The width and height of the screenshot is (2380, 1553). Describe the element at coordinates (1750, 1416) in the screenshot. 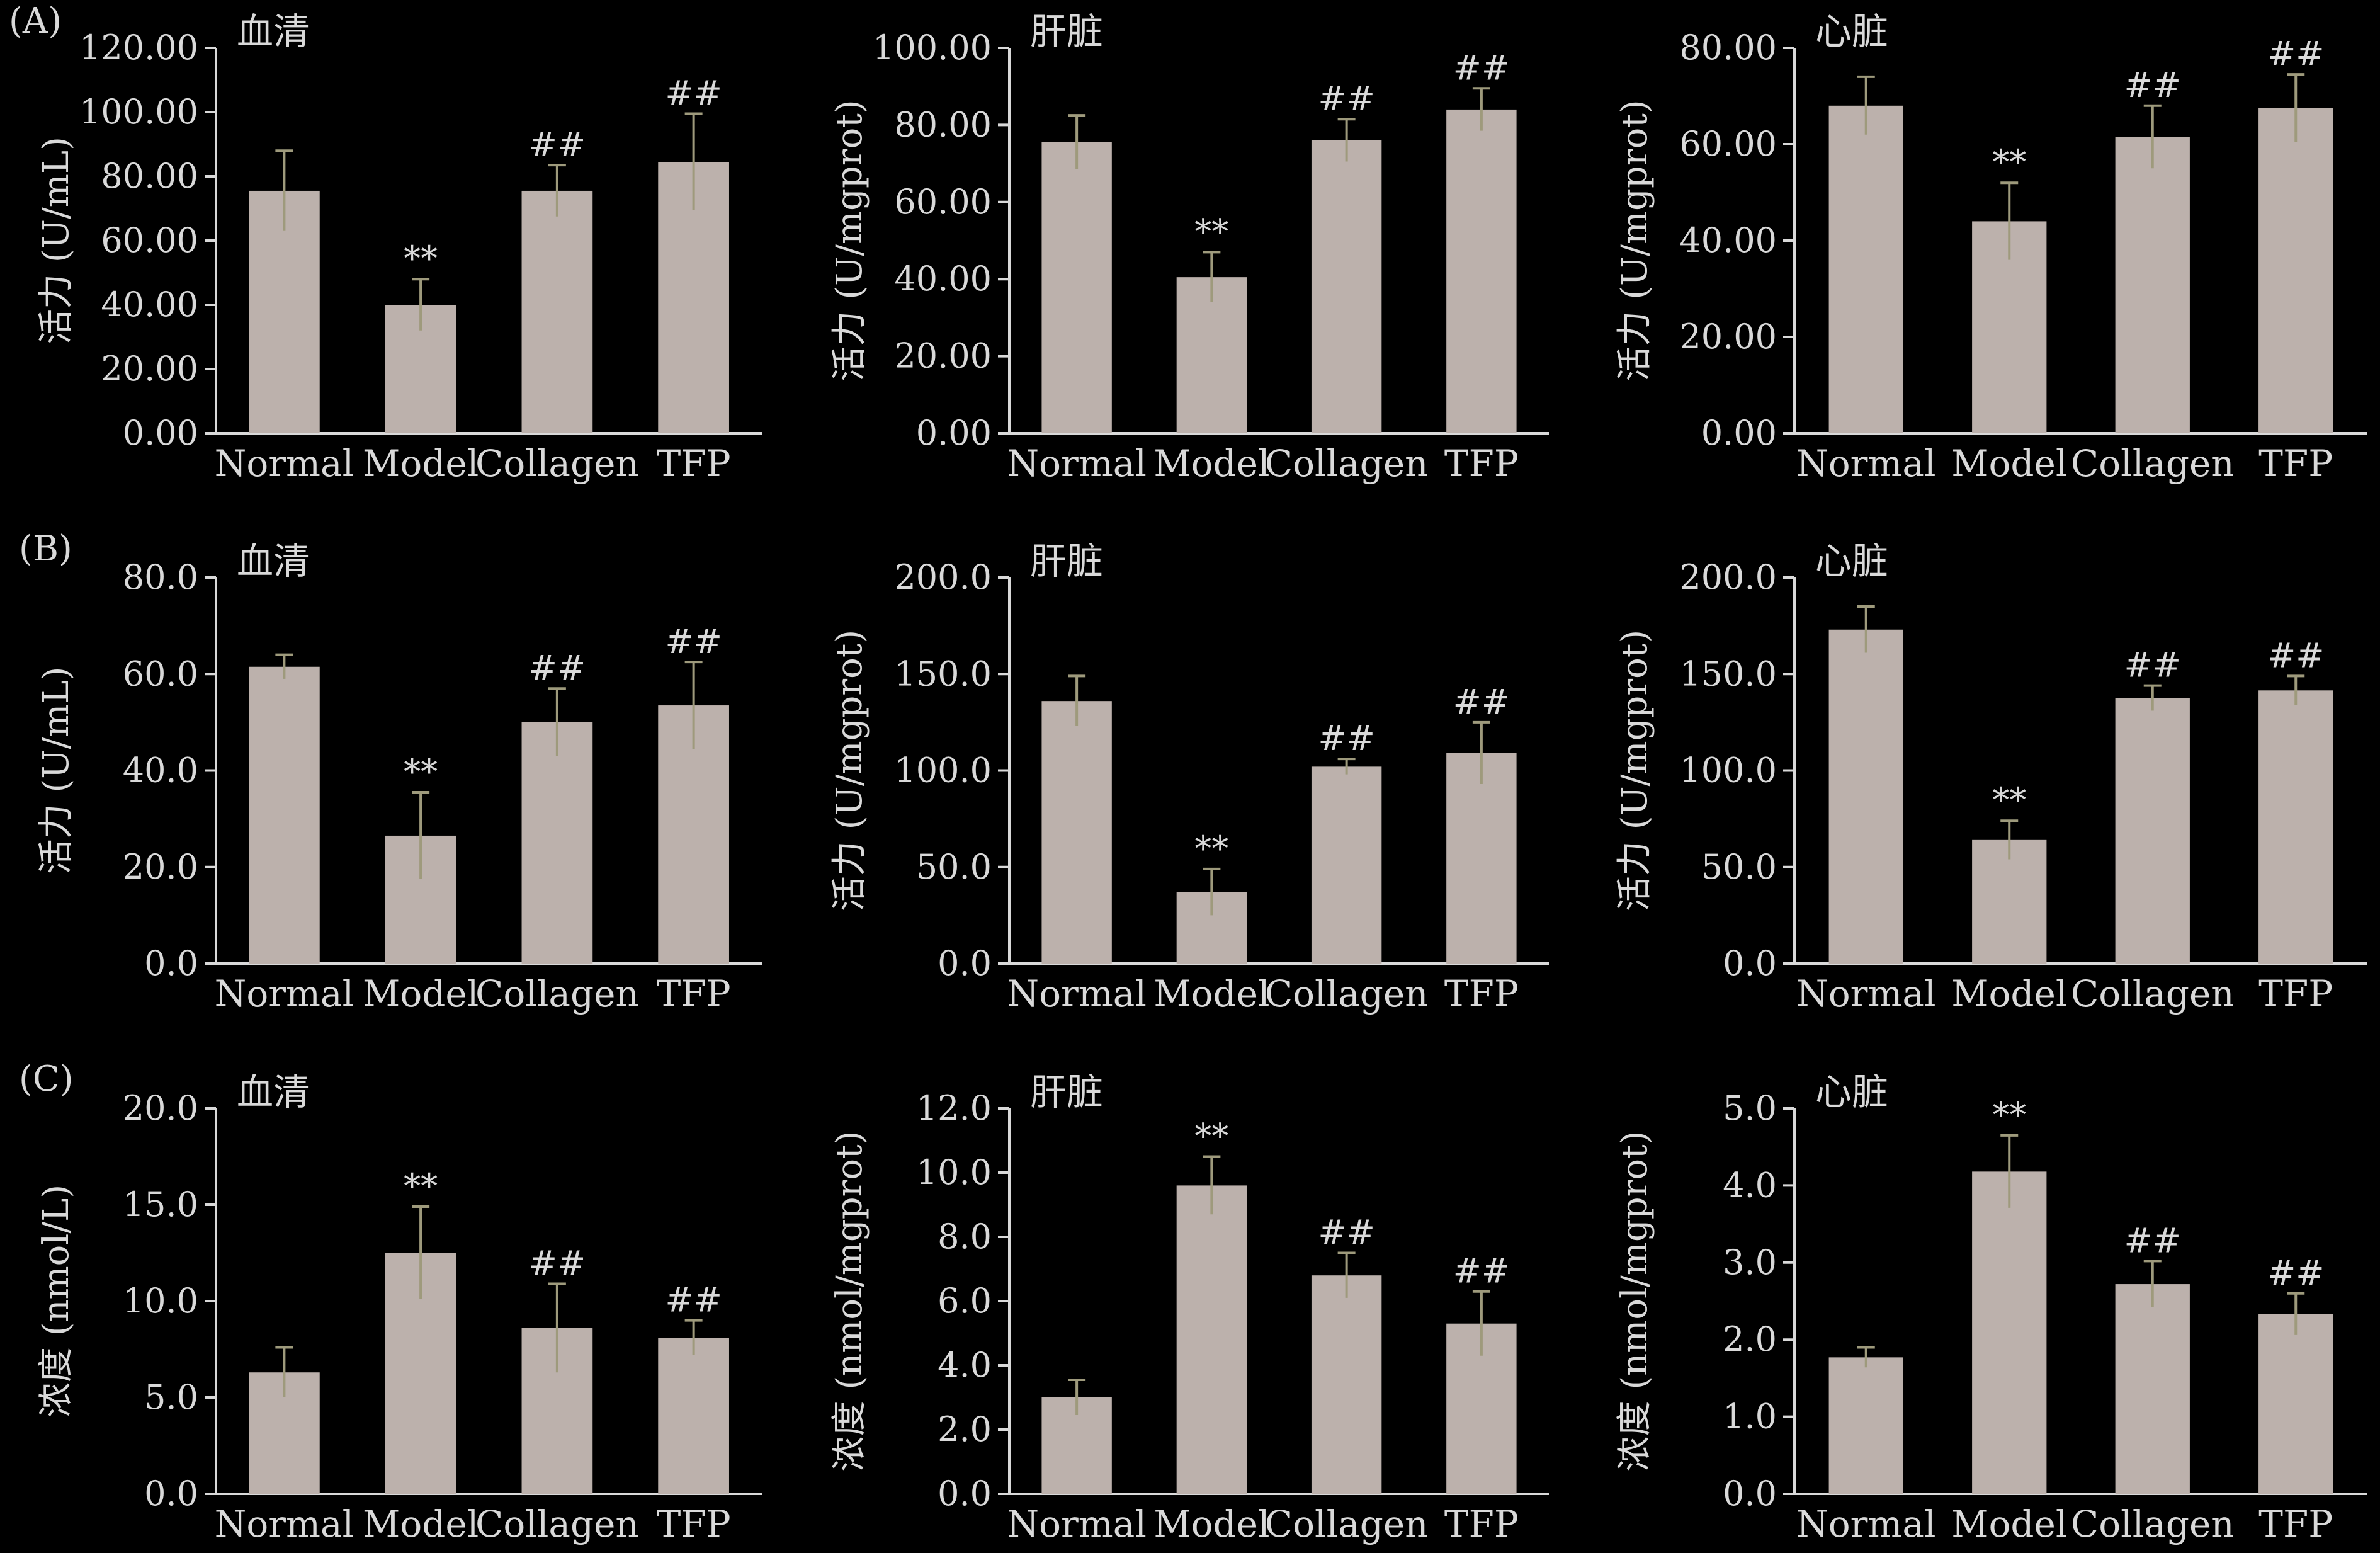

I see `y-tick-label: 1.0` at that location.